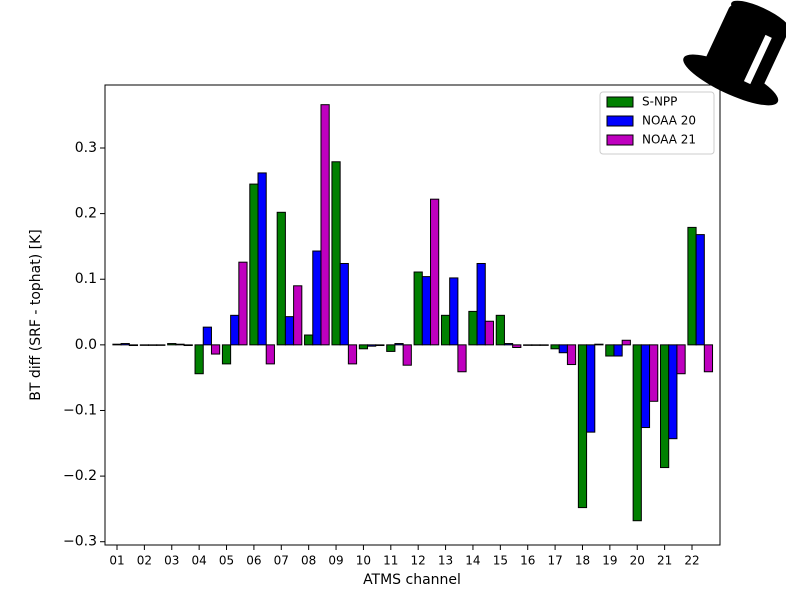  Describe the element at coordinates (554, 561) in the screenshot. I see `x-tick-label: 17` at that location.